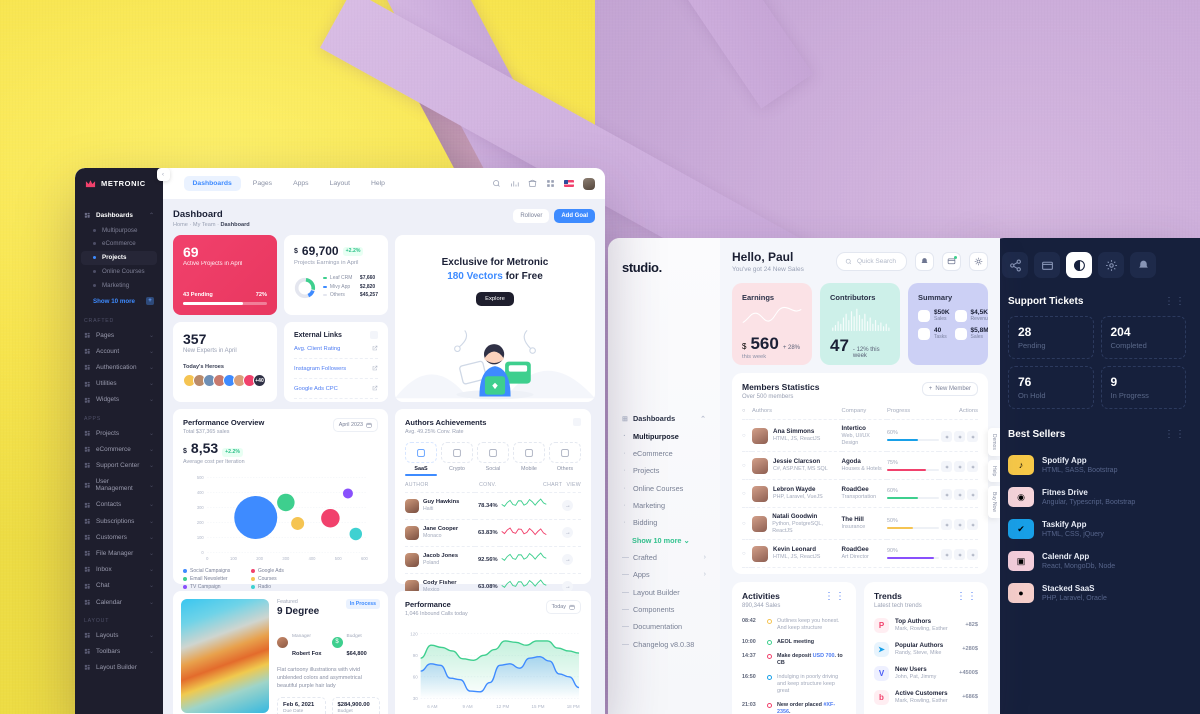 Image resolution: width=1200 pixels, height=714 pixels. I want to click on external-links-menu-icon, so click(374, 335).